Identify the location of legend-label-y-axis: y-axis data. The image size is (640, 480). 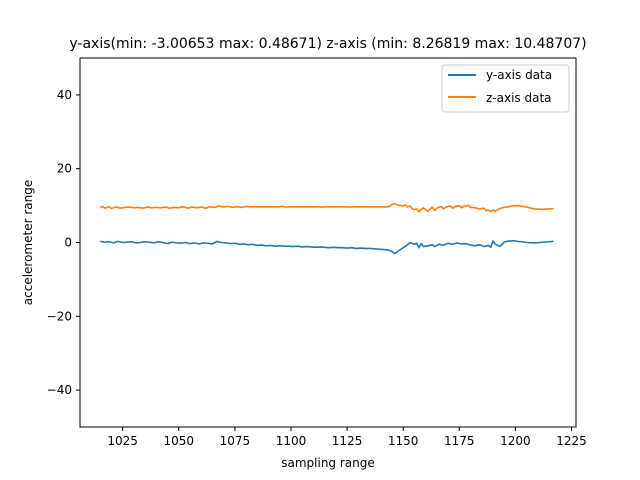
(519, 75).